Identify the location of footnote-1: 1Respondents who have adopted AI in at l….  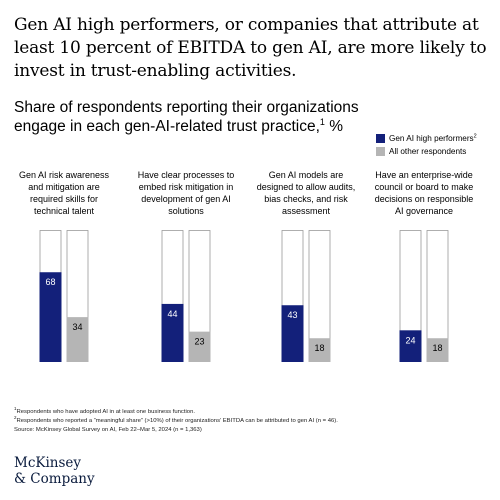
(104, 410).